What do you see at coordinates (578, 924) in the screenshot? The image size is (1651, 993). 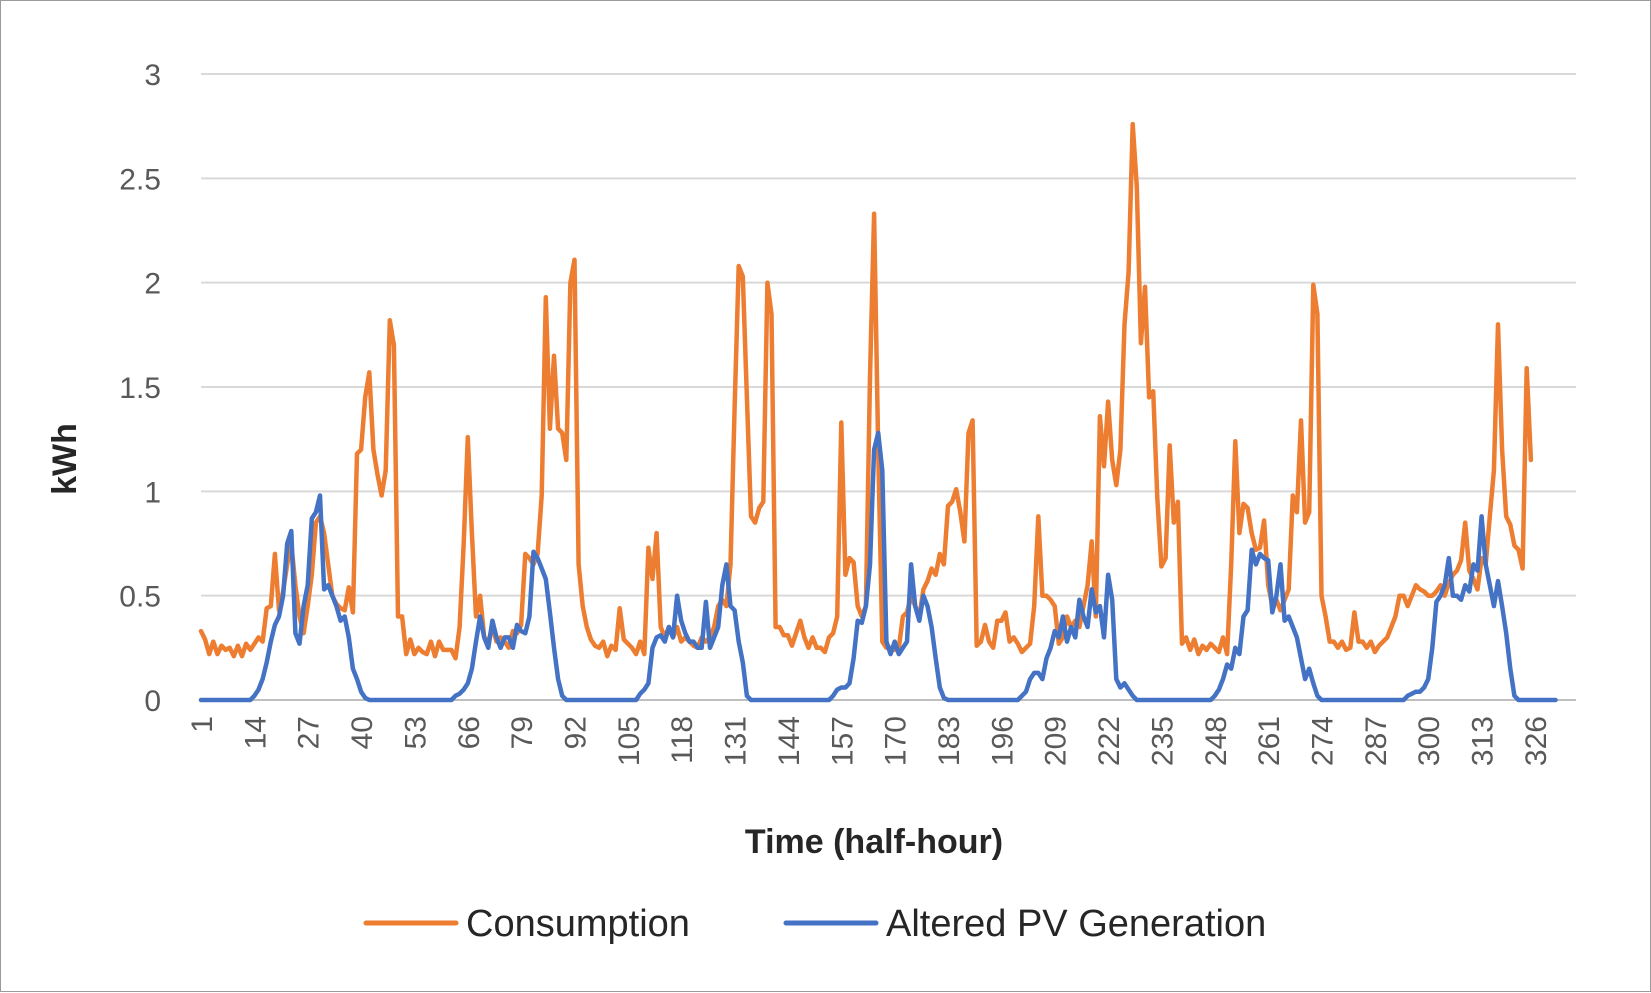 I see `legend-label: Consumption` at bounding box center [578, 924].